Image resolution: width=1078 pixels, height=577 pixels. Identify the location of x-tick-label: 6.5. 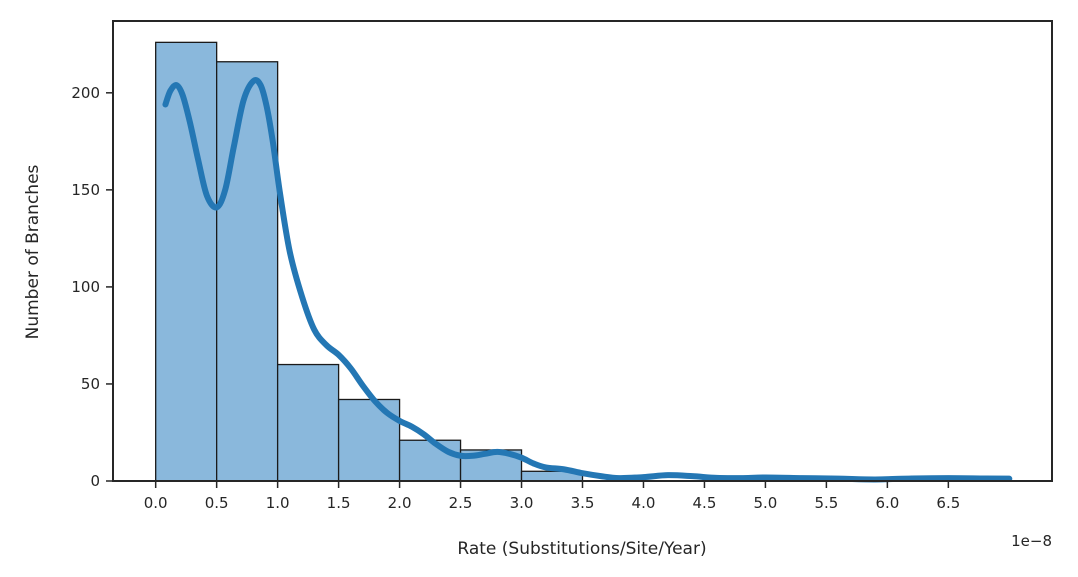
(948, 503).